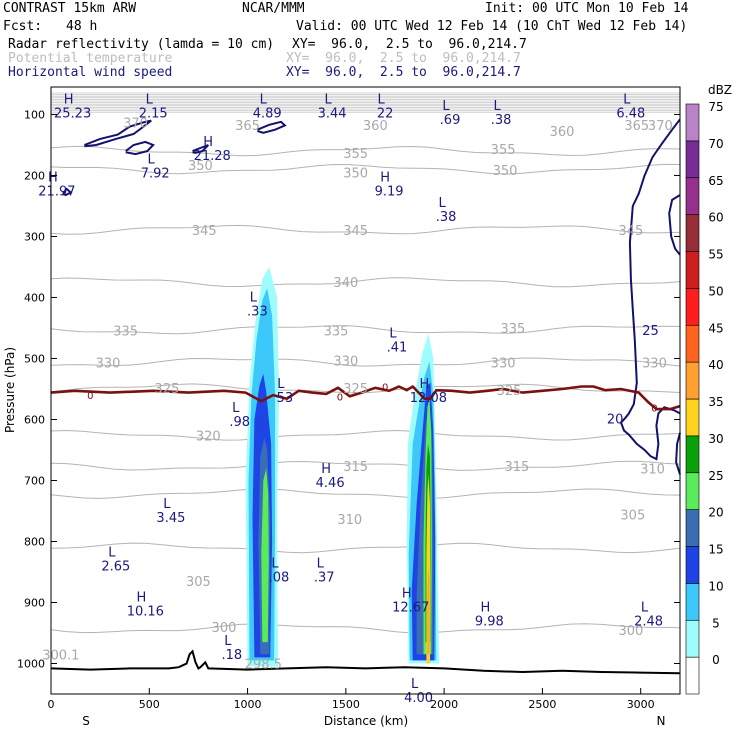 The image size is (740, 740). Describe the element at coordinates (86, 721) in the screenshot. I see `x-end-left: S` at that location.